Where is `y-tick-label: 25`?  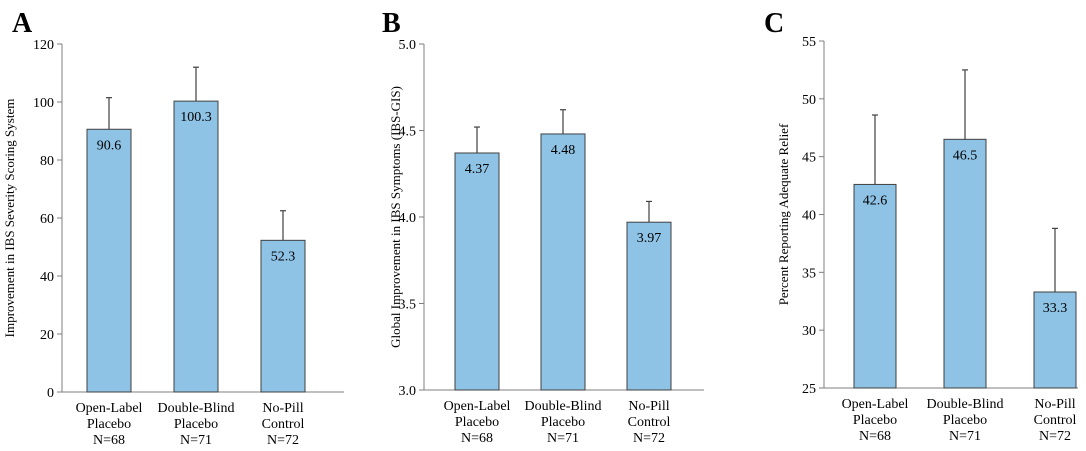 y-tick-label: 25 is located at coordinates (809, 389).